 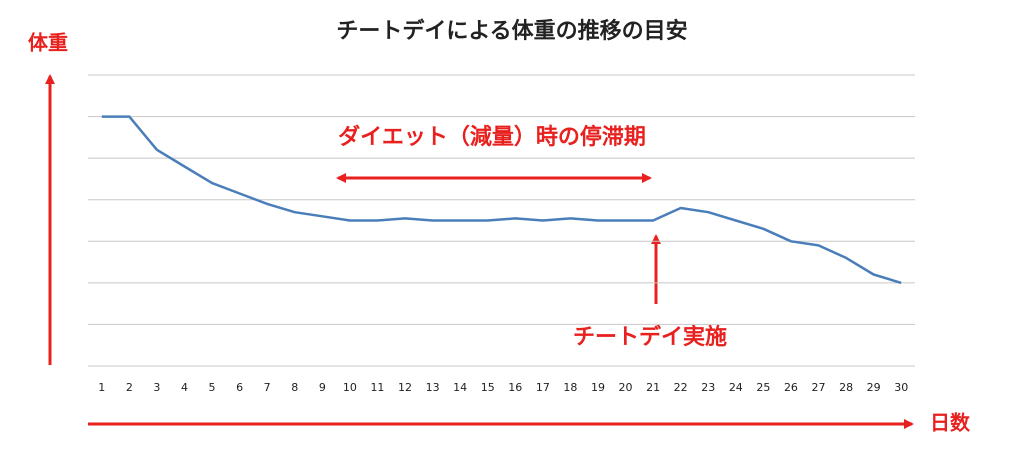 I want to click on x-tick-label: 22, so click(x=681, y=387).